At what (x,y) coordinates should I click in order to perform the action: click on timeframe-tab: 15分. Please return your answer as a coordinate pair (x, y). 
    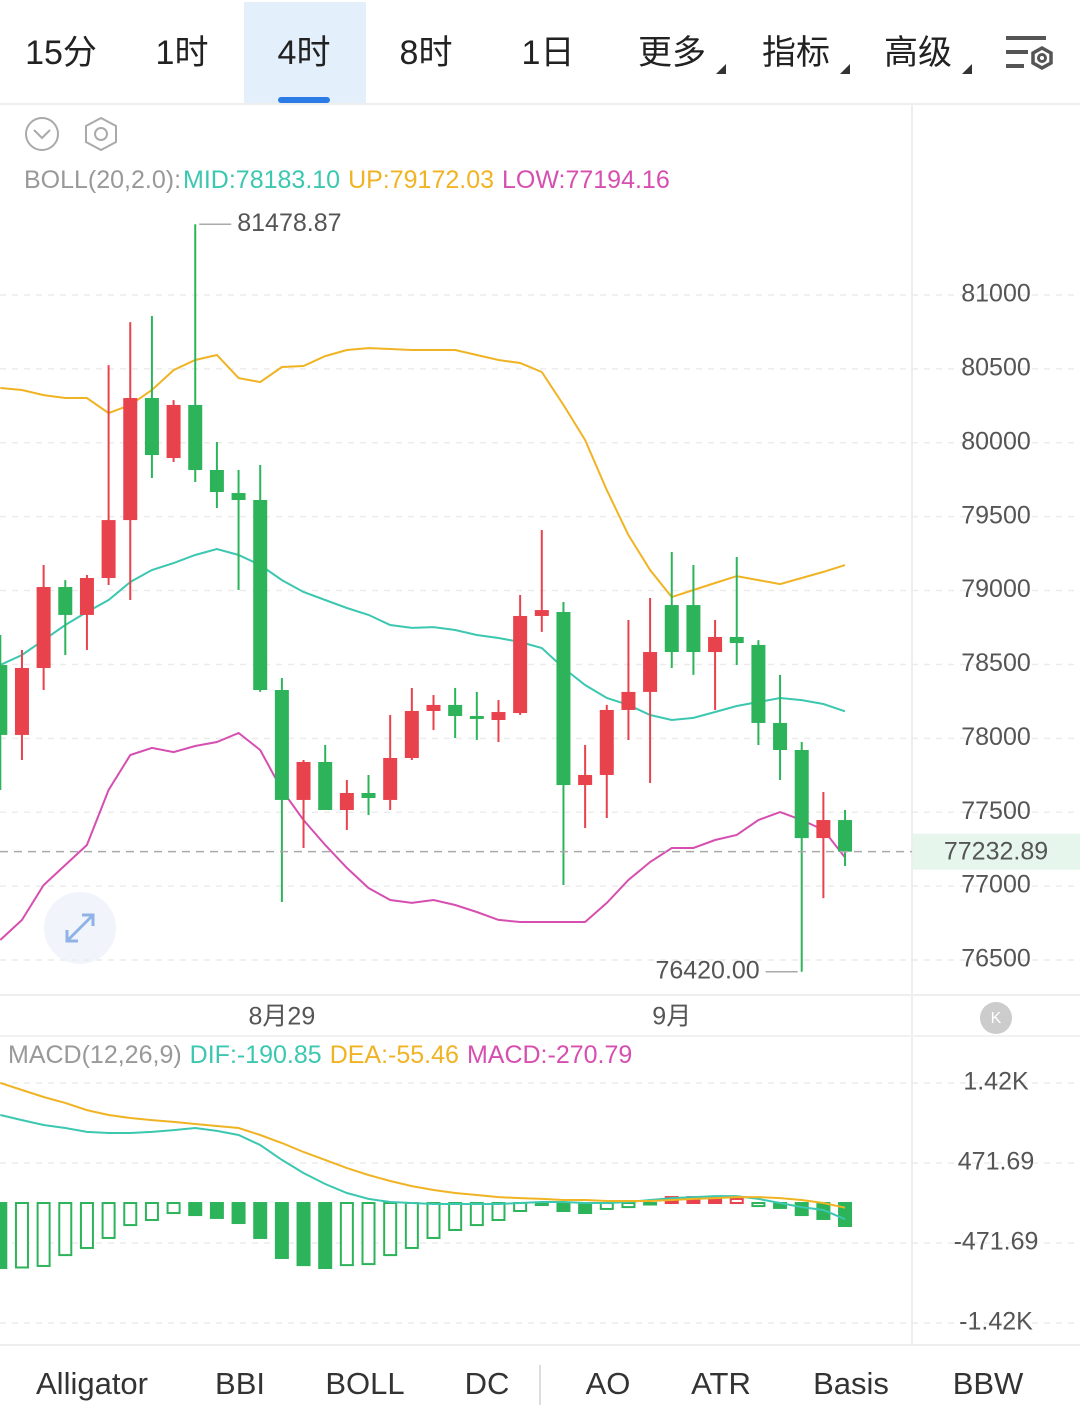
    Looking at the image, I should click on (61, 53).